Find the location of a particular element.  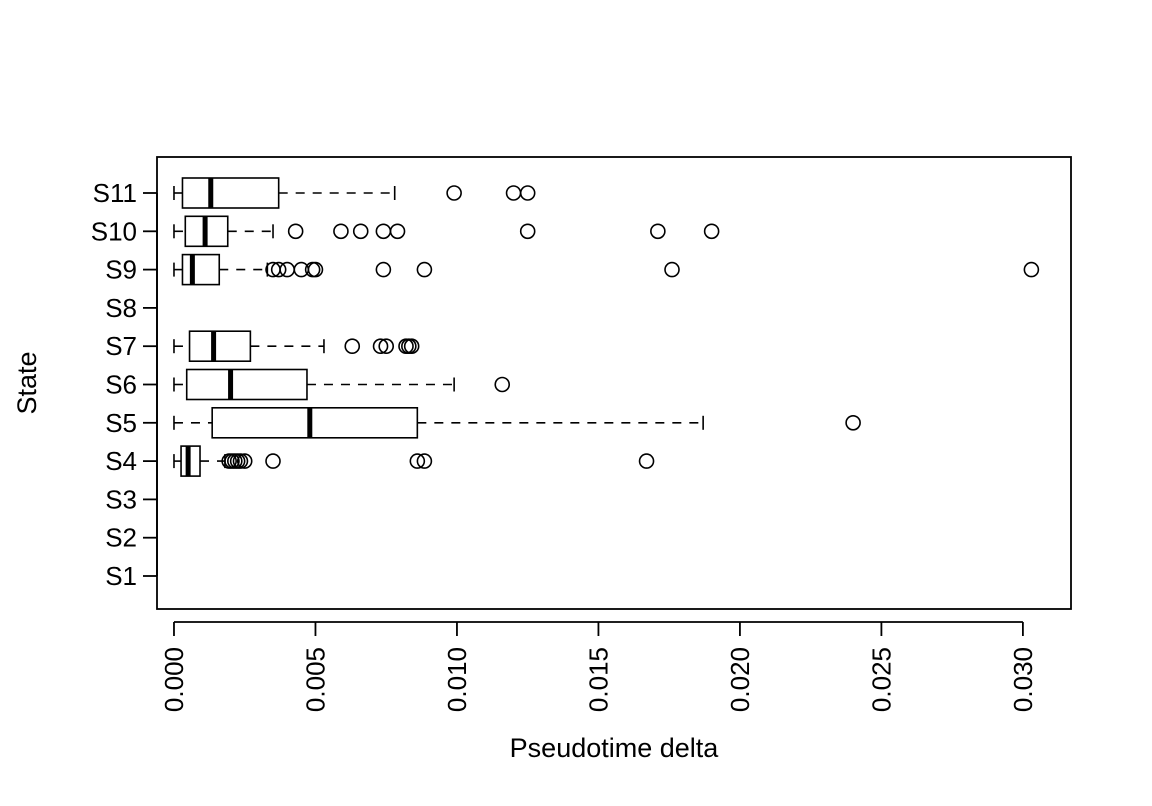

y-tick-label-s3: S3 is located at coordinates (121, 499).